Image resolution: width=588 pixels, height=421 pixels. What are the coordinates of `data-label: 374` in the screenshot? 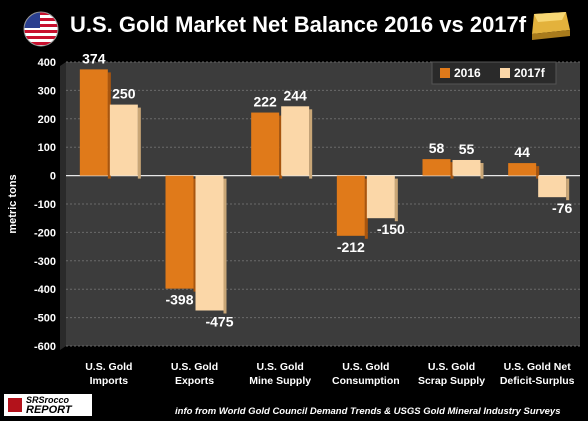 It's located at (94, 58).